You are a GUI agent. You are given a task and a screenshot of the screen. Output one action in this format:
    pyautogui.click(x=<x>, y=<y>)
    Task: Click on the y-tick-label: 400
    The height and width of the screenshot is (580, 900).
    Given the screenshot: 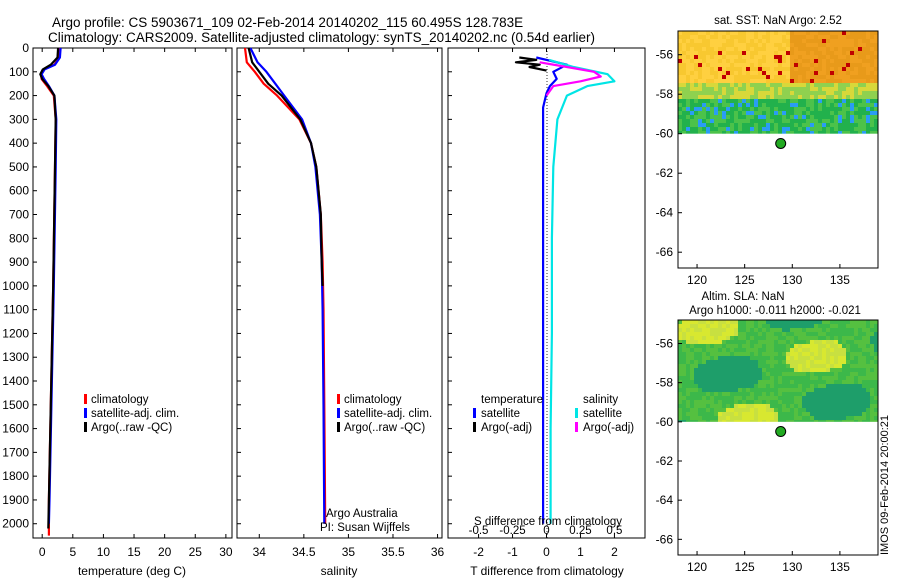 What is the action you would take?
    pyautogui.click(x=19, y=143)
    